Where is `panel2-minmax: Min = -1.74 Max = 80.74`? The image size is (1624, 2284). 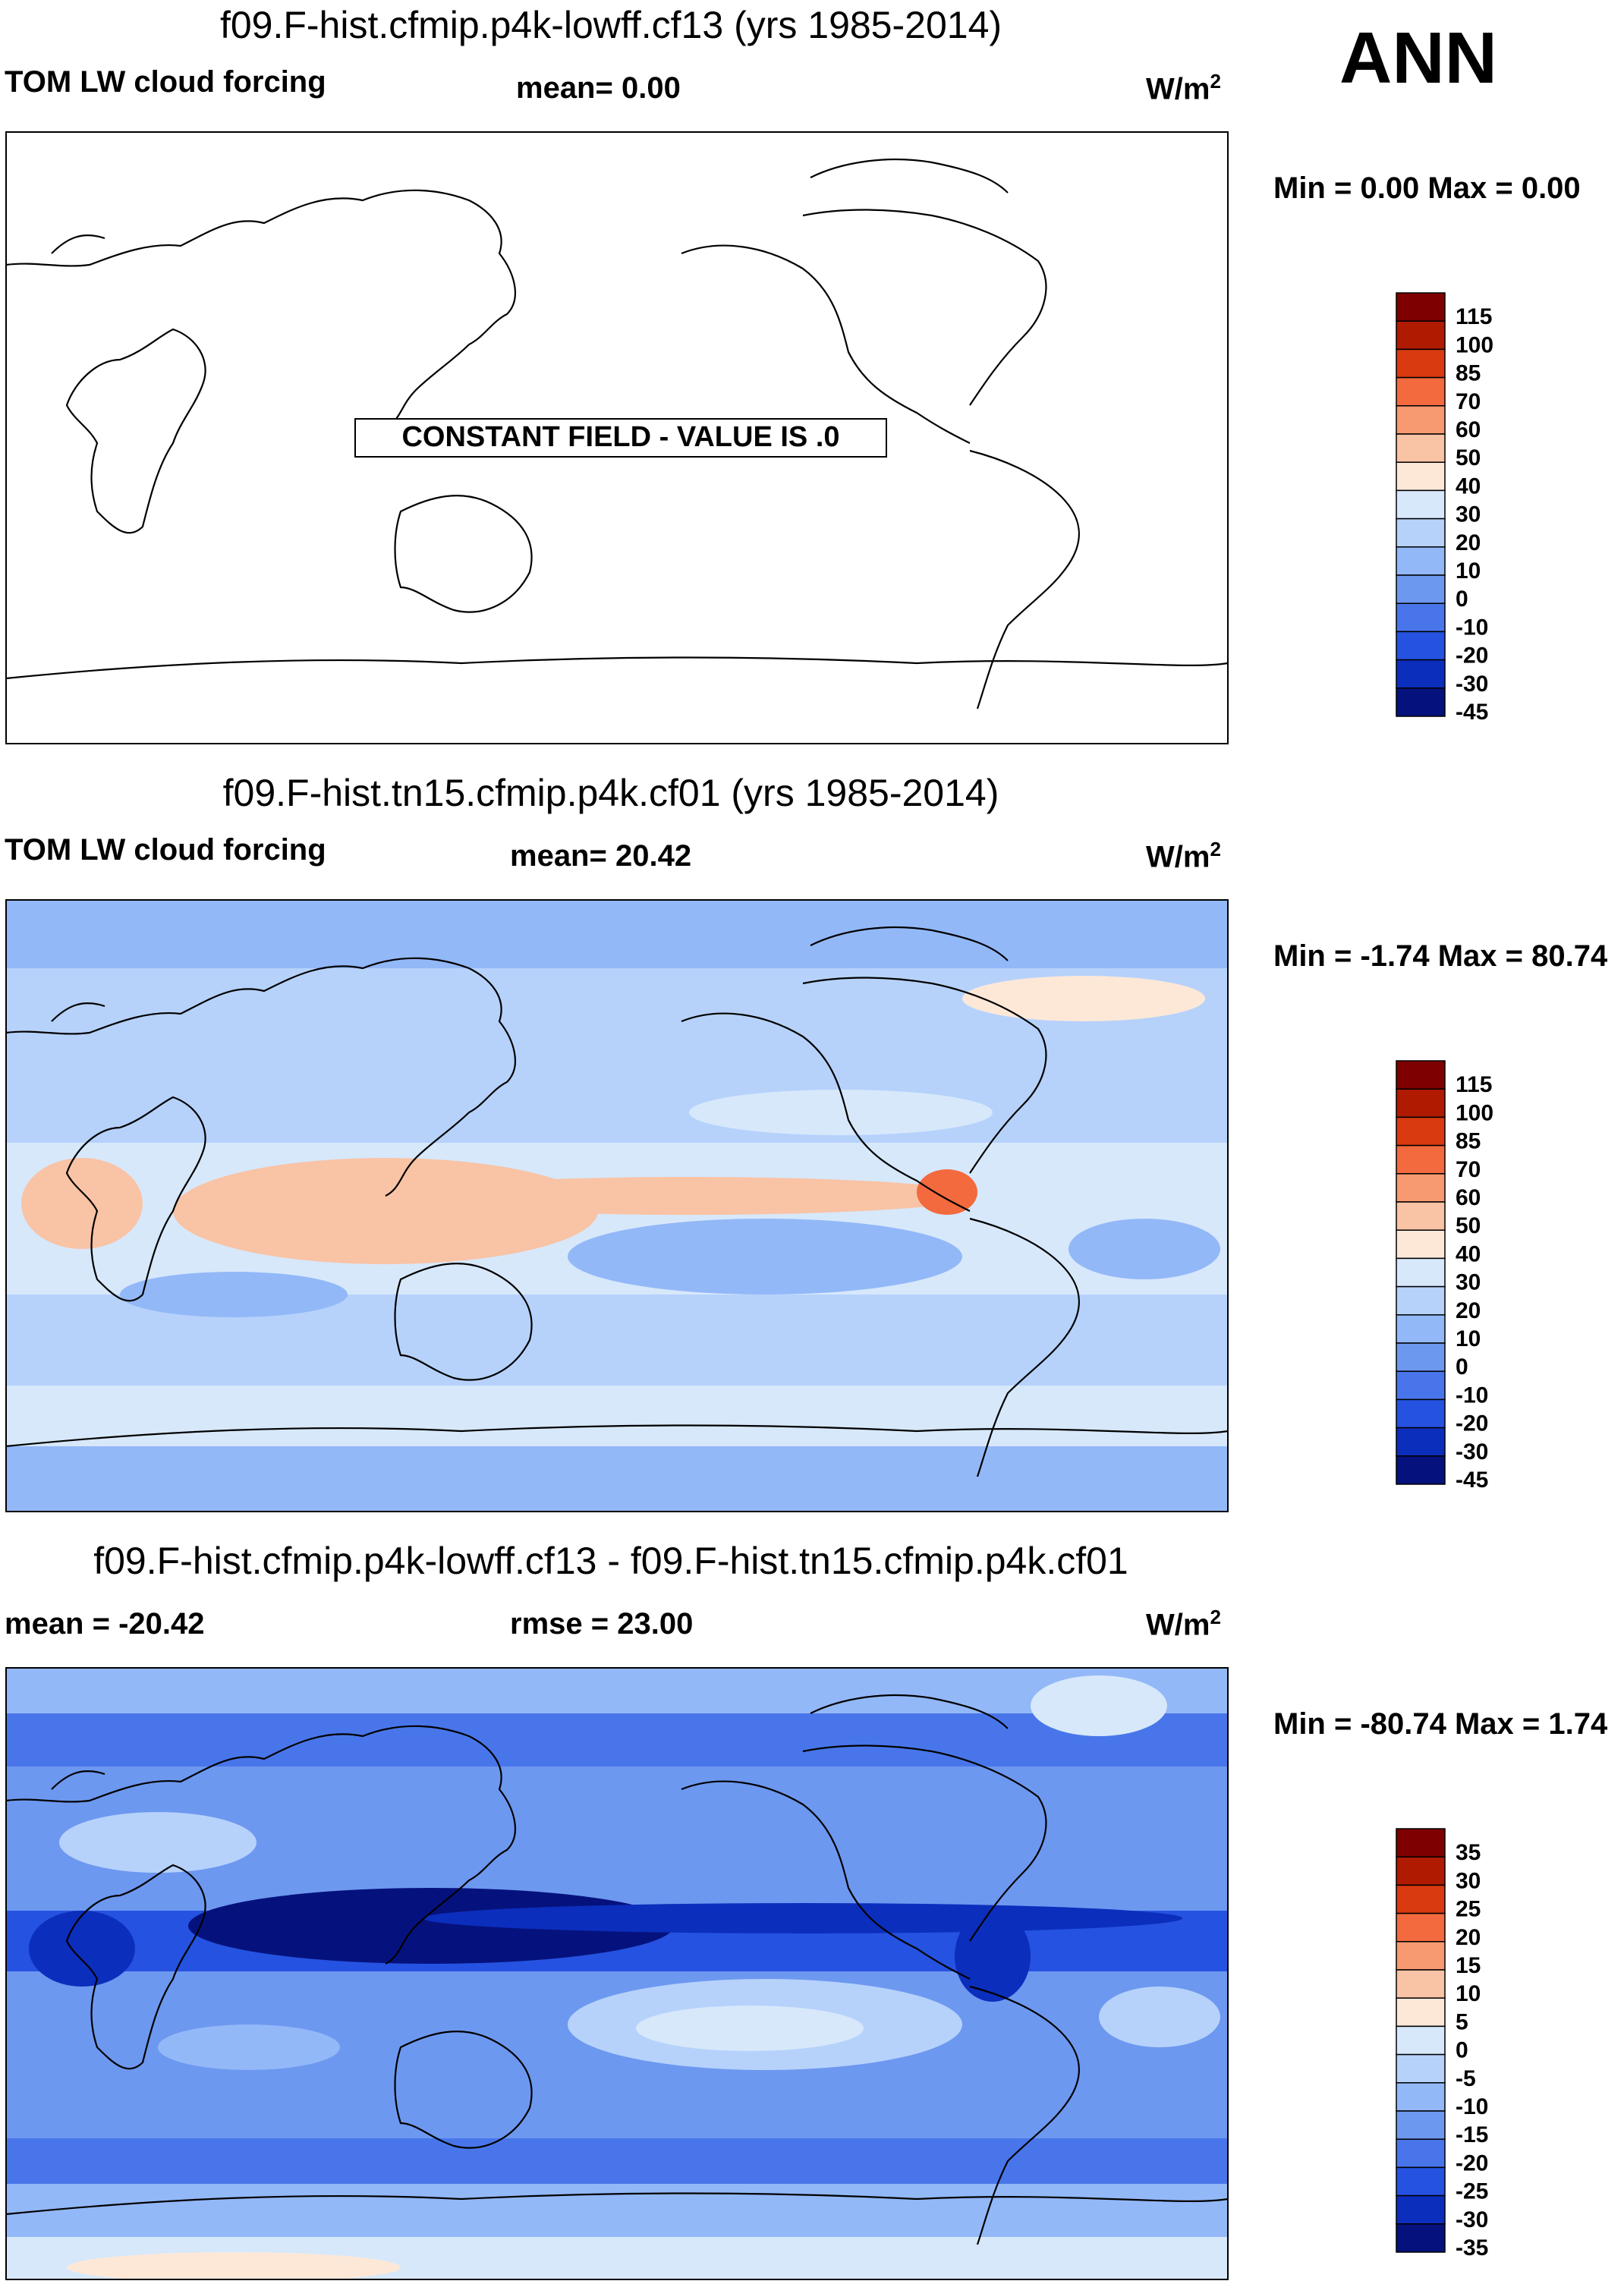
panel2-minmax: Min = -1.74 Max = 80.74 is located at coordinates (1440, 956).